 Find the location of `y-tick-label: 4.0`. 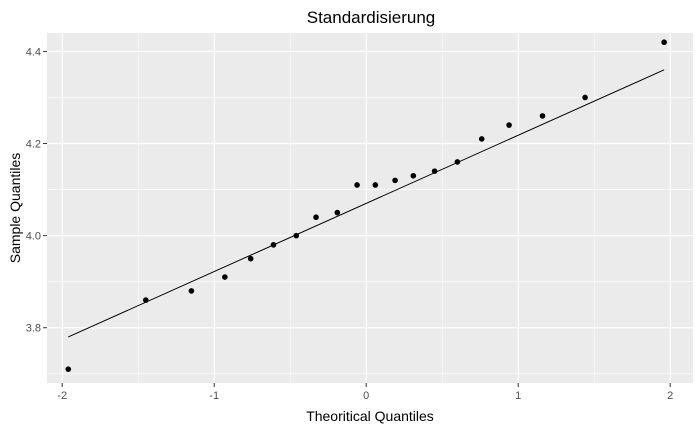

y-tick-label: 4.0 is located at coordinates (33, 237).